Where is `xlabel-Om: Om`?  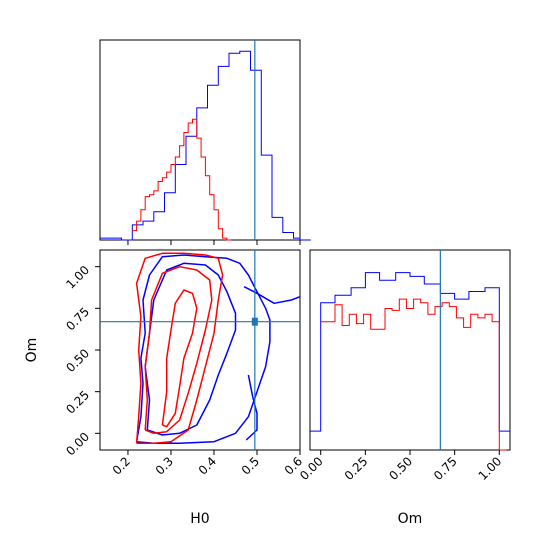 xlabel-Om: Om is located at coordinates (410, 519).